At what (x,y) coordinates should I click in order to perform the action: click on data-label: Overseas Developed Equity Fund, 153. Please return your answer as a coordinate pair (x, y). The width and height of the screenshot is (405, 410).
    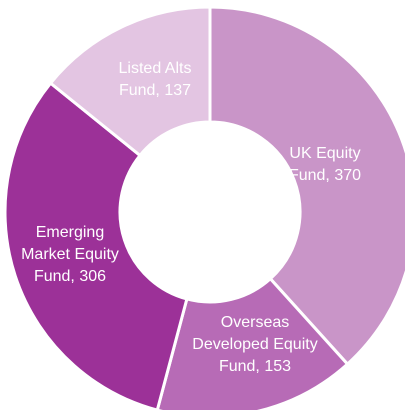
    Looking at the image, I should click on (255, 345).